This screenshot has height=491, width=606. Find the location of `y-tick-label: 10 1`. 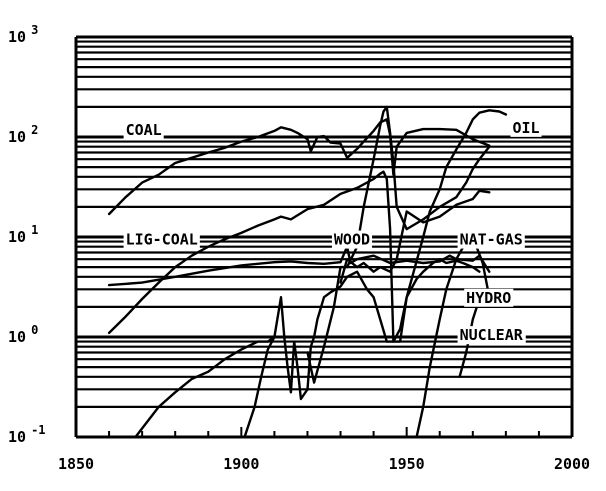

y-tick-label: 10 1 is located at coordinates (23, 234).